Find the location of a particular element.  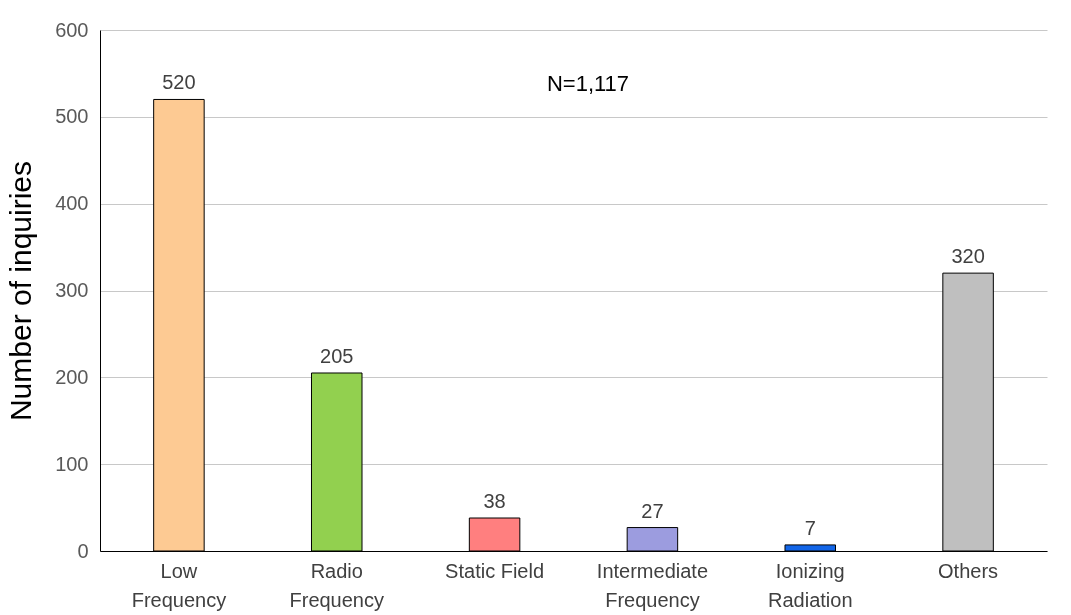

data-label: 205 is located at coordinates (337, 355).